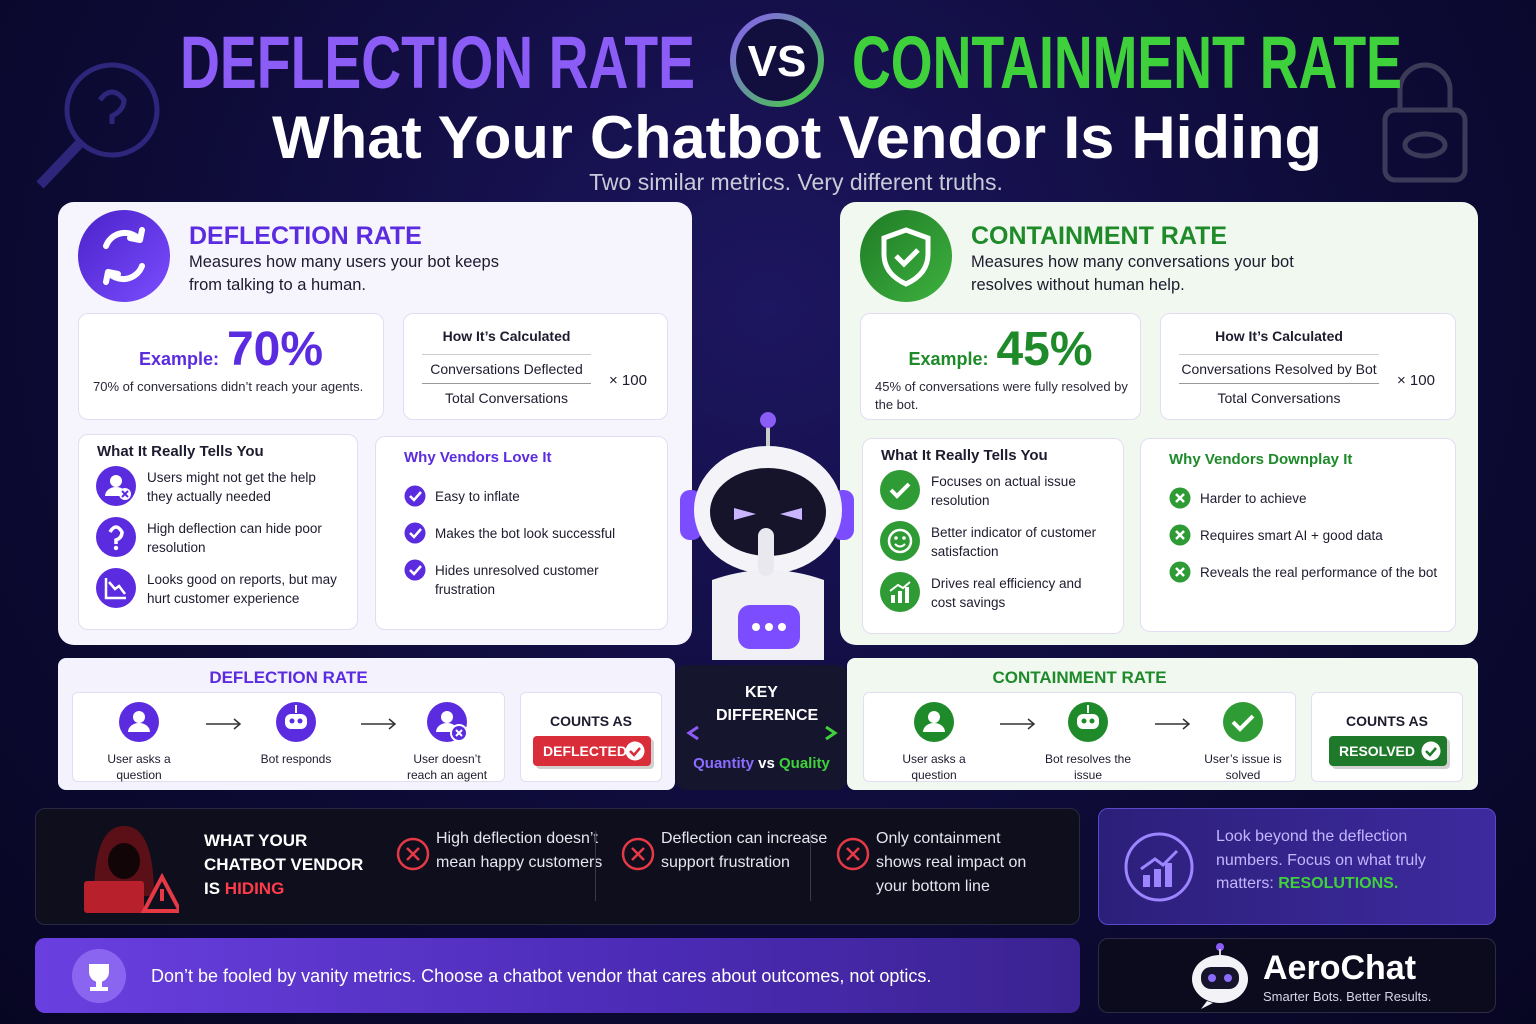  I want to click on x-icon, so click(638, 854).